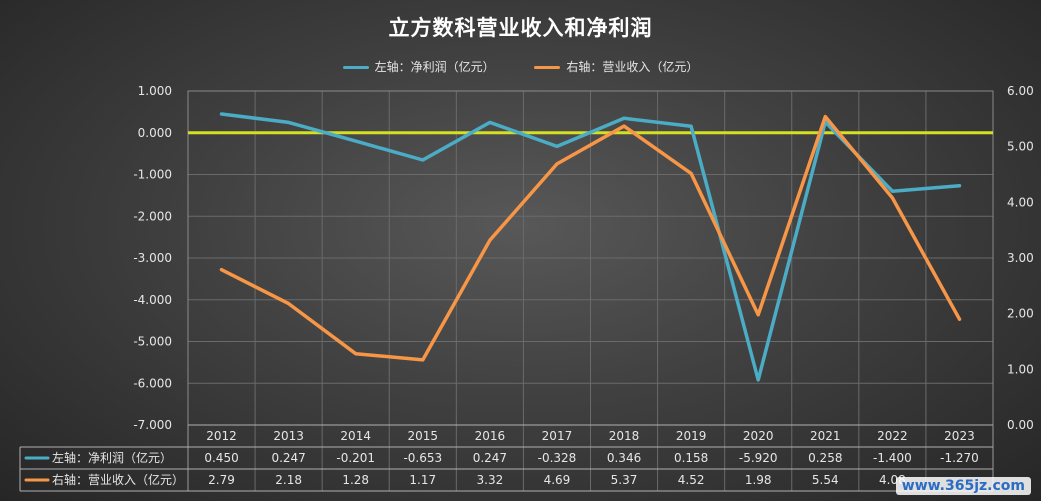 The height and width of the screenshot is (501, 1041). What do you see at coordinates (624, 458) in the screenshot?
I see `table-value: 0.346` at bounding box center [624, 458].